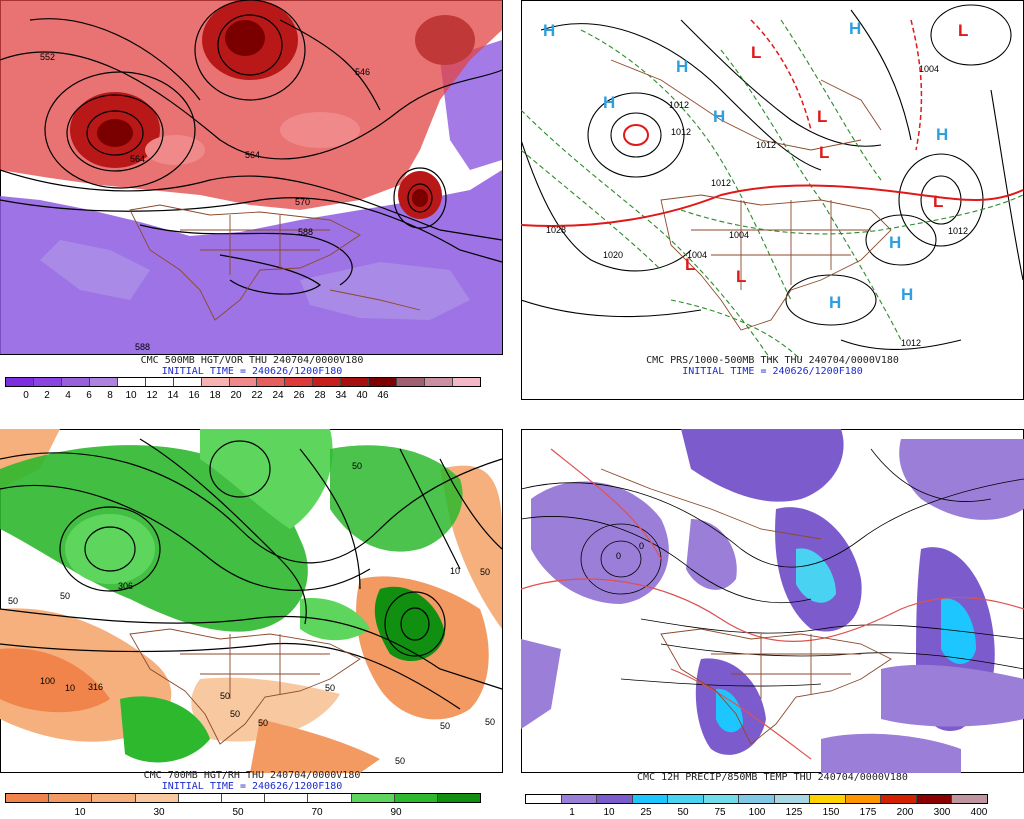 Image resolution: width=1024 pixels, height=819 pixels. I want to click on colorbar-label: 200, so click(905, 812).